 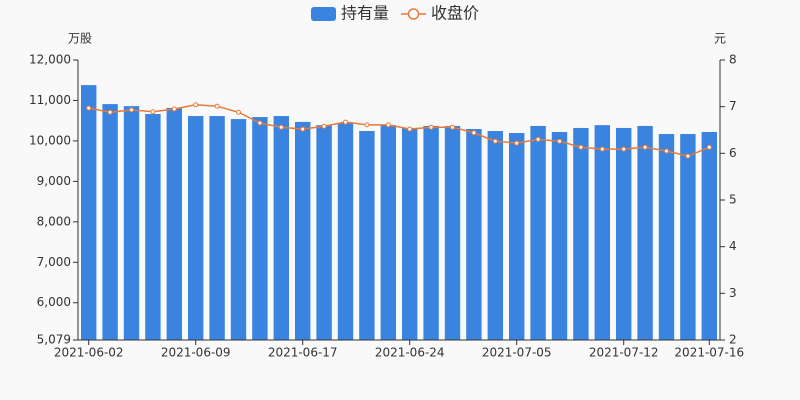 I want to click on x-tick-label: 2021-06-09, so click(x=196, y=353).